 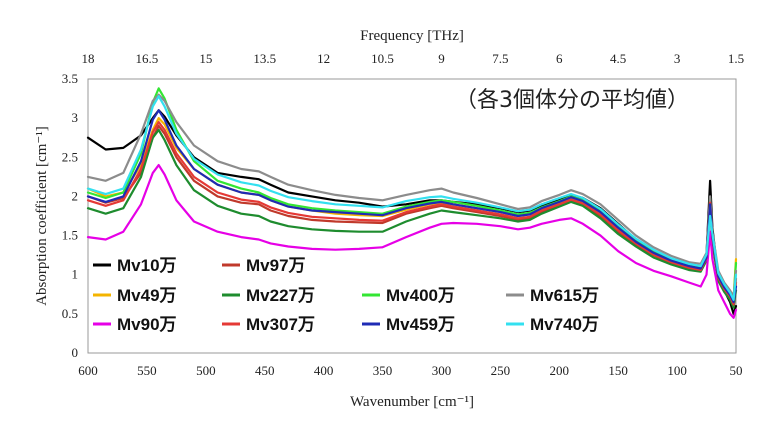 What do you see at coordinates (70, 313) in the screenshot?
I see `y-tick-label: 0.5` at bounding box center [70, 313].